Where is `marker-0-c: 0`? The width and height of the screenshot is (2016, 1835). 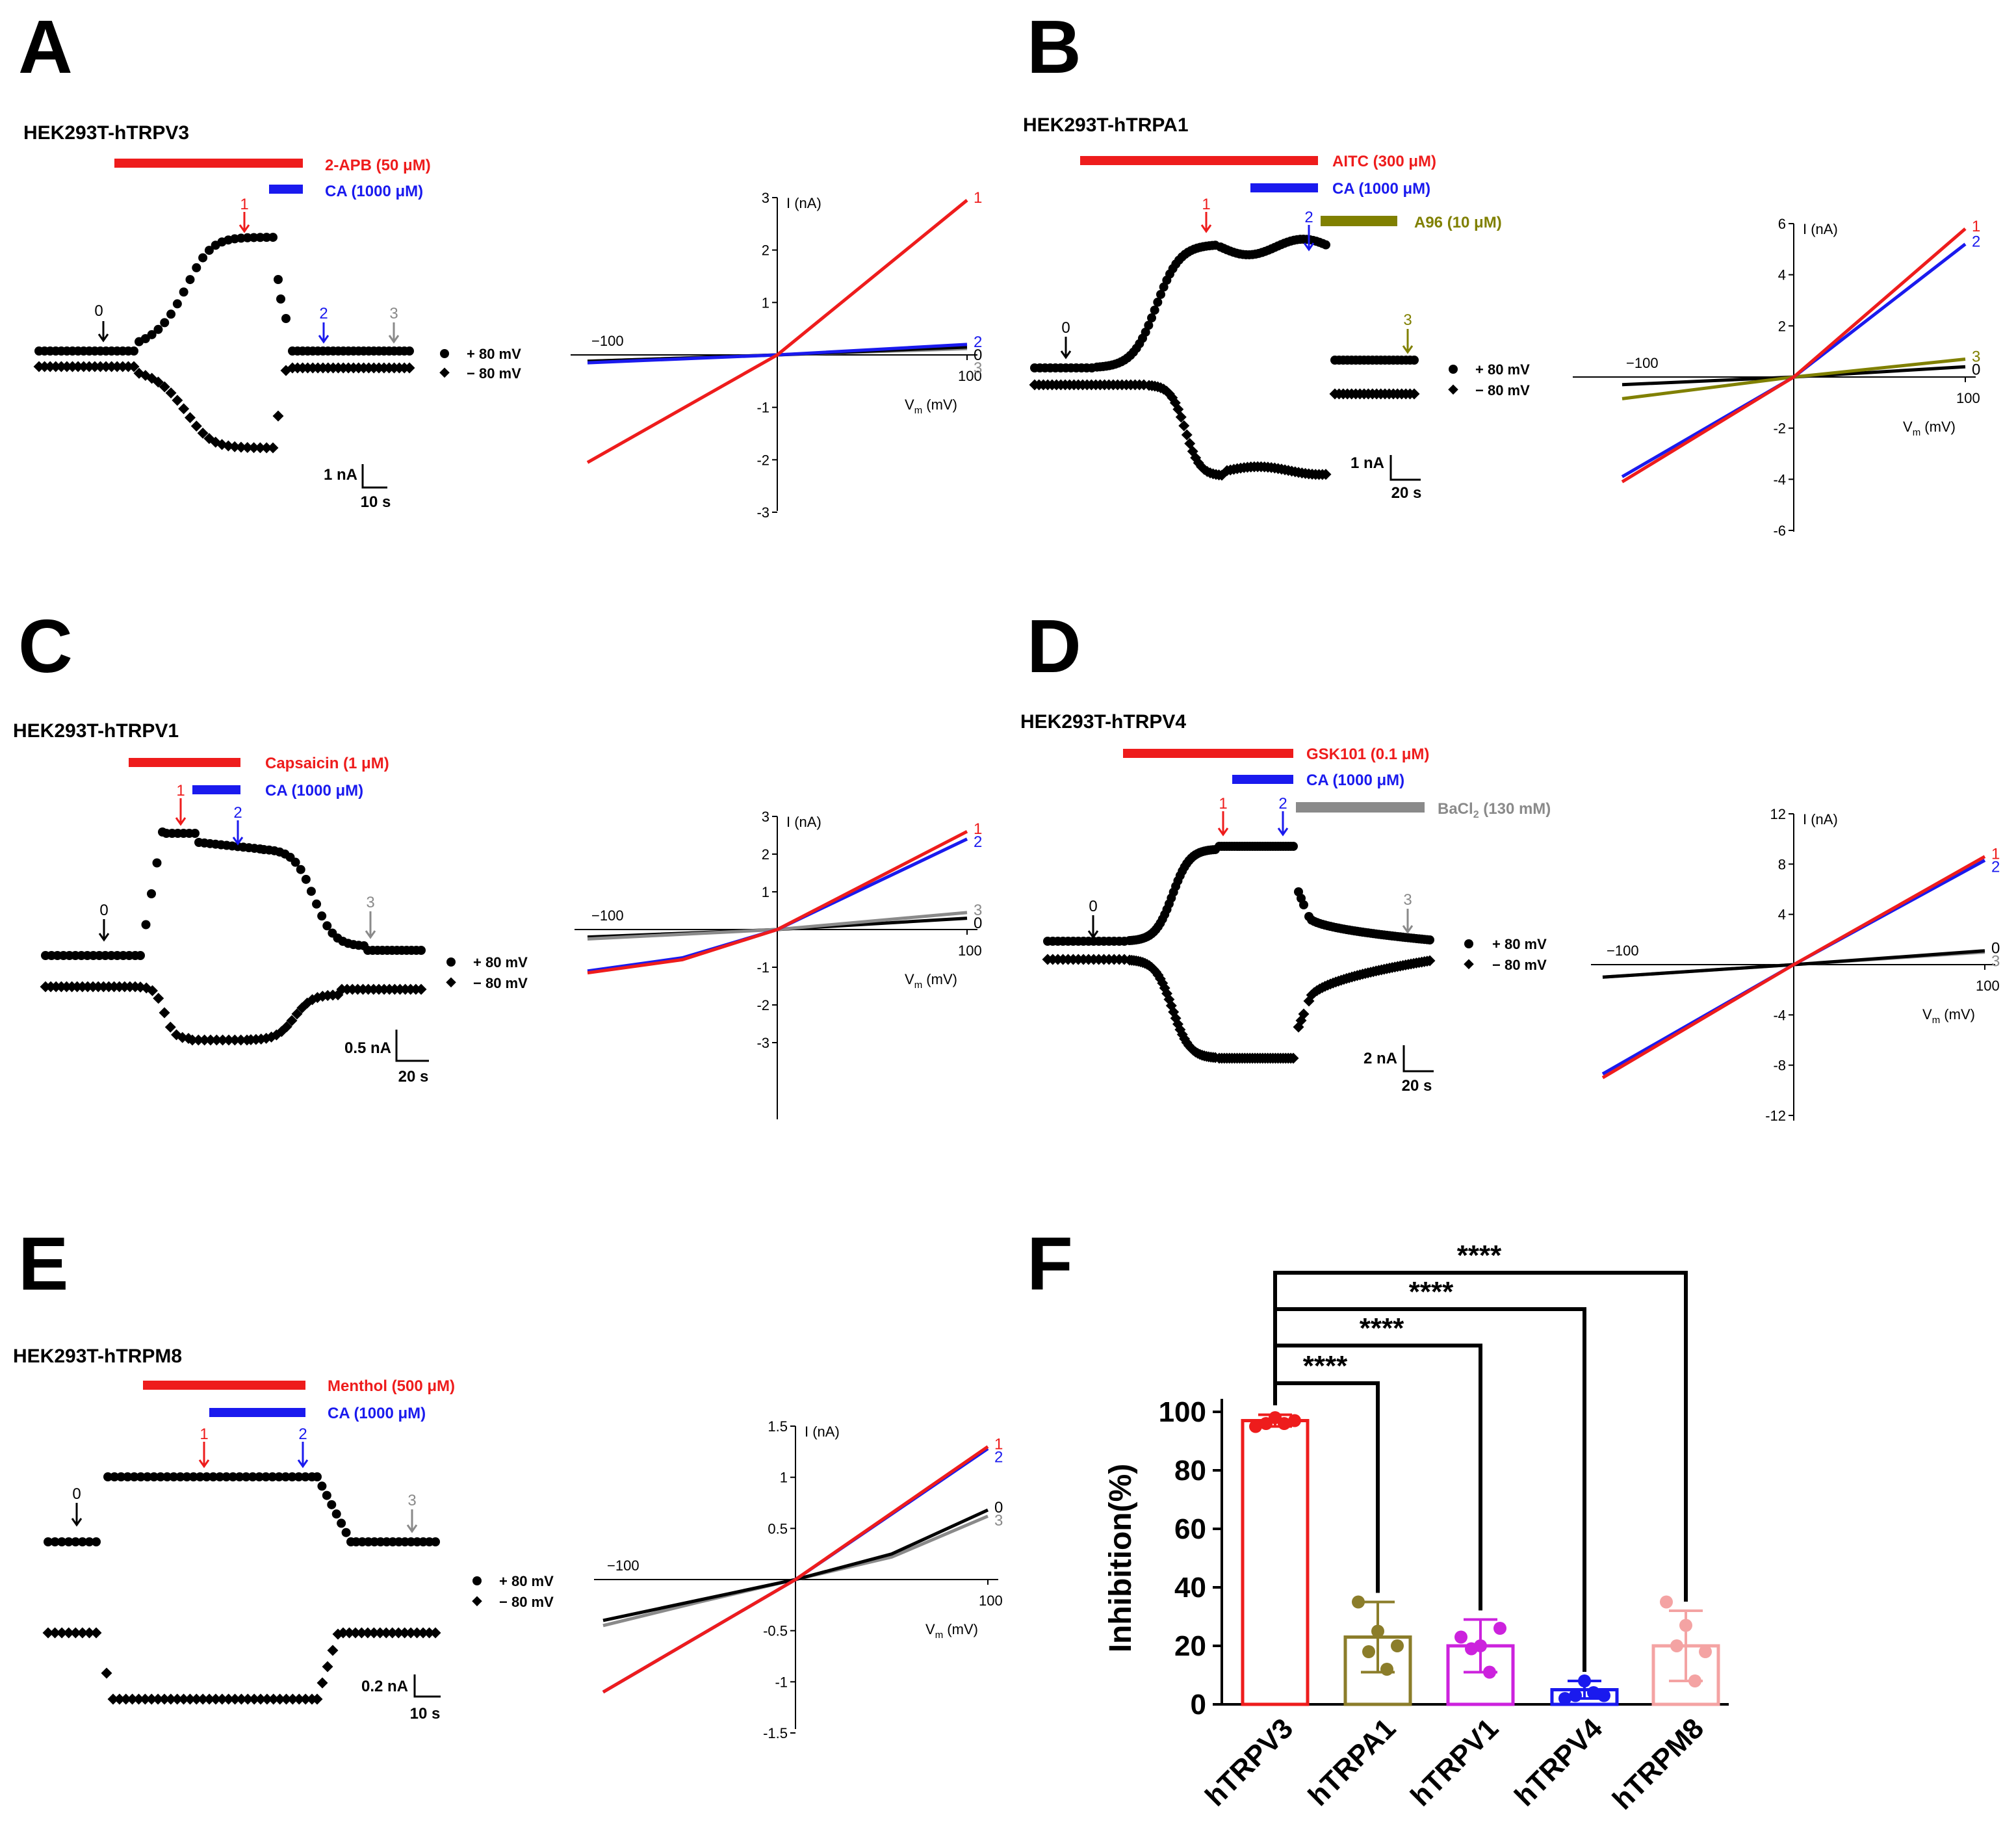
marker-0-c: 0 is located at coordinates (104, 922).